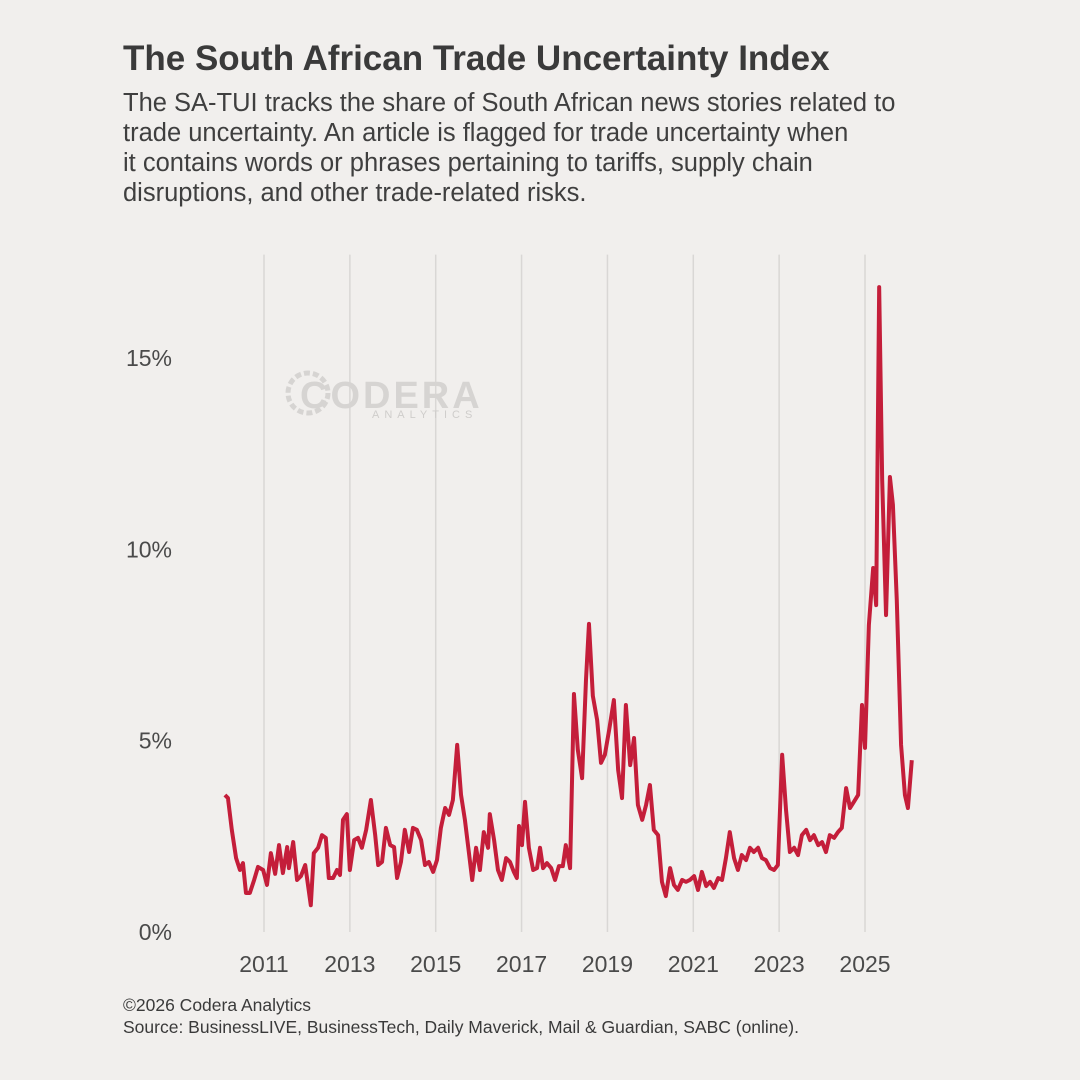 The image size is (1080, 1080). Describe the element at coordinates (349, 964) in the screenshot. I see `x-tick-label: 2013` at that location.